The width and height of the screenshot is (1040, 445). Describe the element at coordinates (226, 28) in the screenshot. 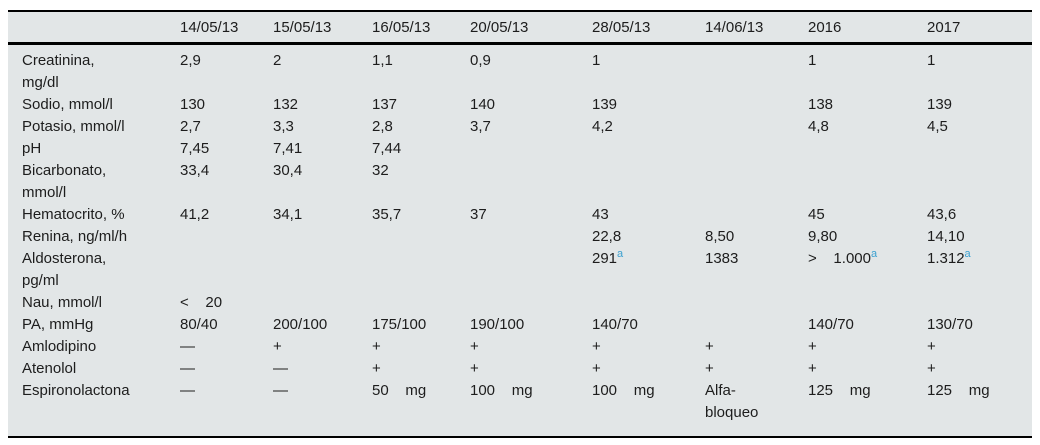

I see `header-cell-date: 14/05/13` at that location.